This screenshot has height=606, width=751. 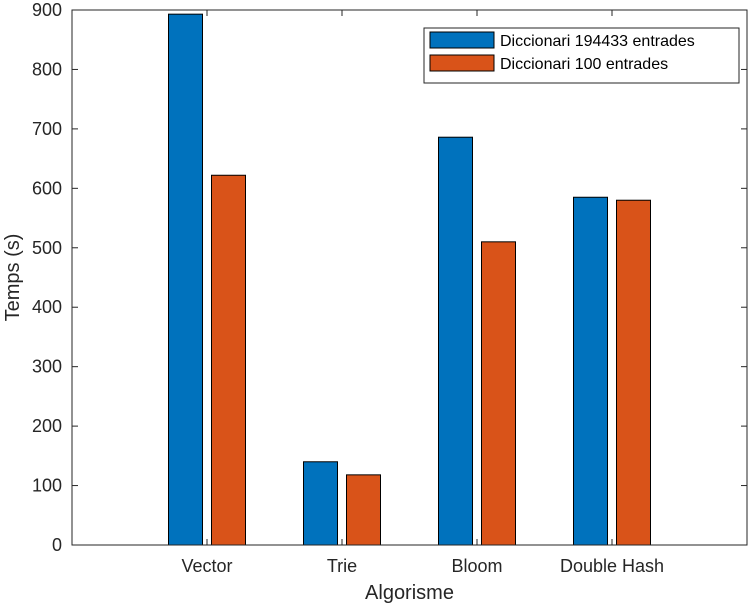 I want to click on x-axis-title: Algorisme, so click(x=409, y=593).